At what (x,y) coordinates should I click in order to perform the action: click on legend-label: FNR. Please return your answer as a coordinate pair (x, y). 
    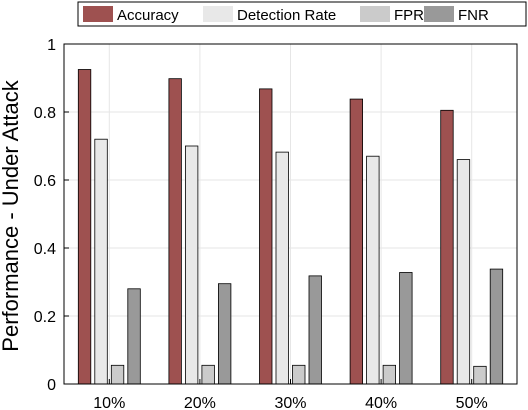
    Looking at the image, I should click on (473, 15).